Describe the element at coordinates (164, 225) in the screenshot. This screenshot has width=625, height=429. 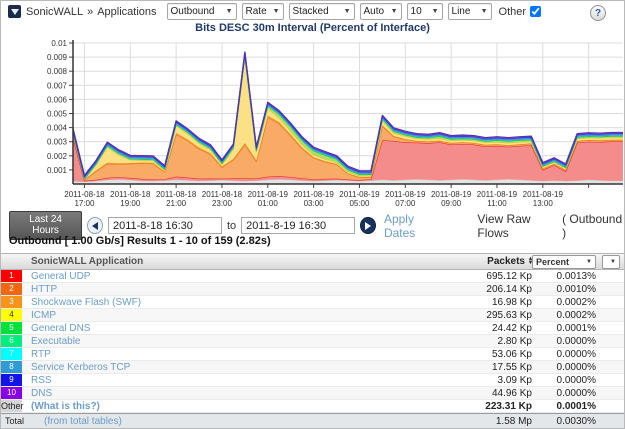
I see `from-date-input` at that location.